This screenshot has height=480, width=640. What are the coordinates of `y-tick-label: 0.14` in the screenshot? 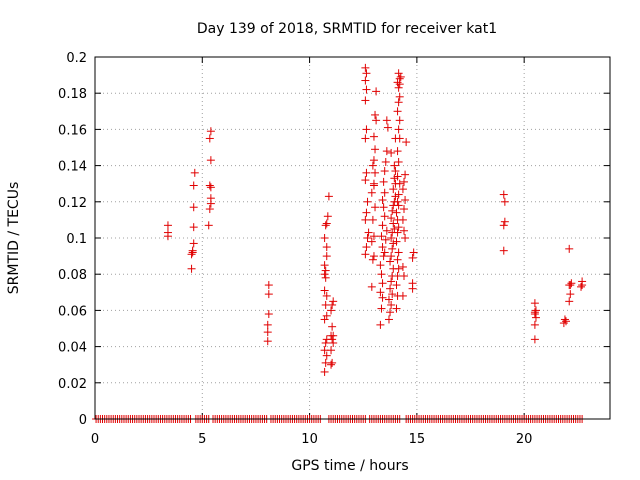 It's located at (72, 167).